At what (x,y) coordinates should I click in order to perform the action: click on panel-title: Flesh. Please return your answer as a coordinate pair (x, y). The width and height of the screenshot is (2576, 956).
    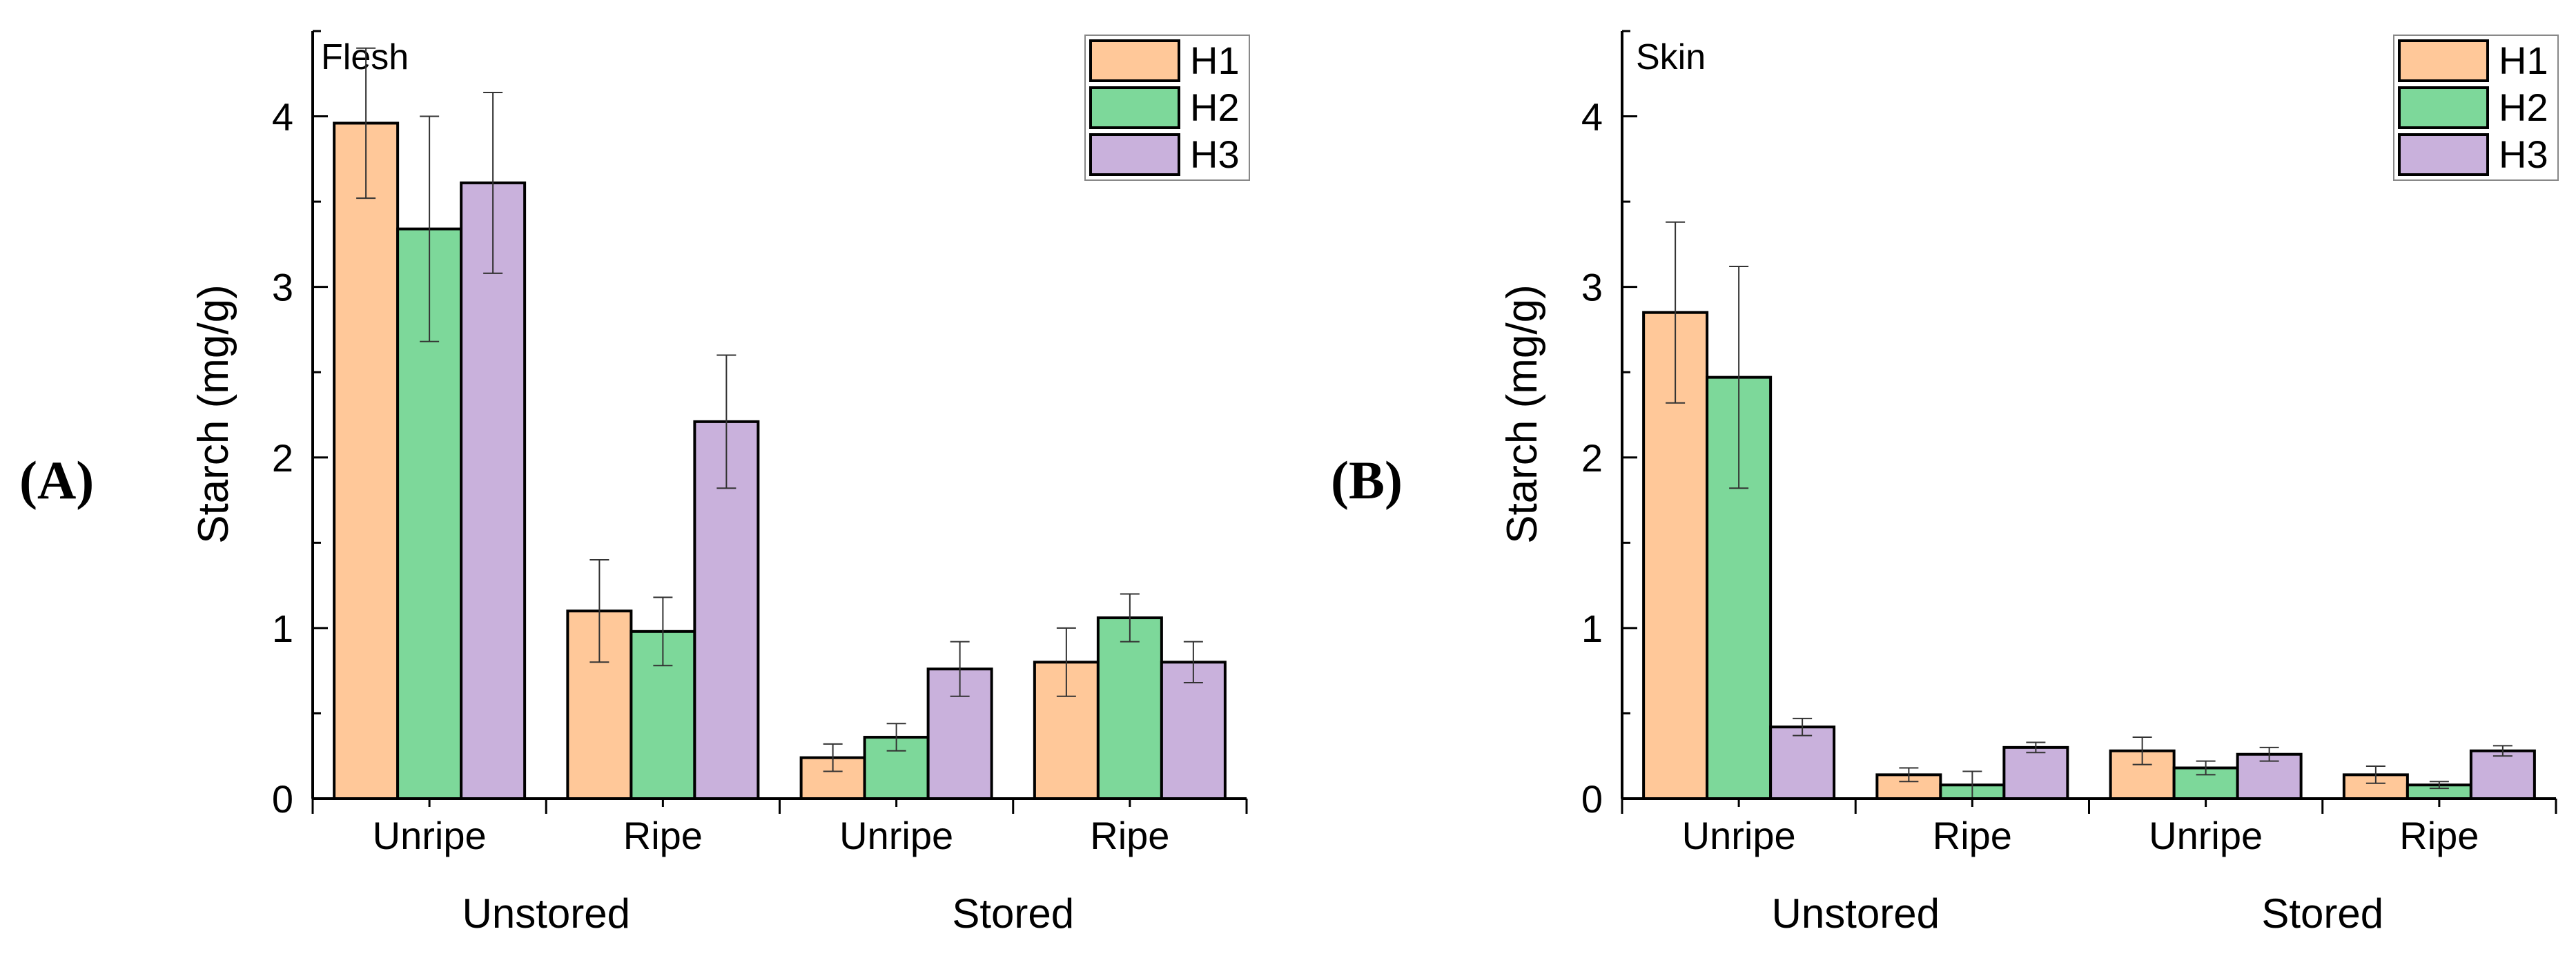
    Looking at the image, I should click on (365, 57).